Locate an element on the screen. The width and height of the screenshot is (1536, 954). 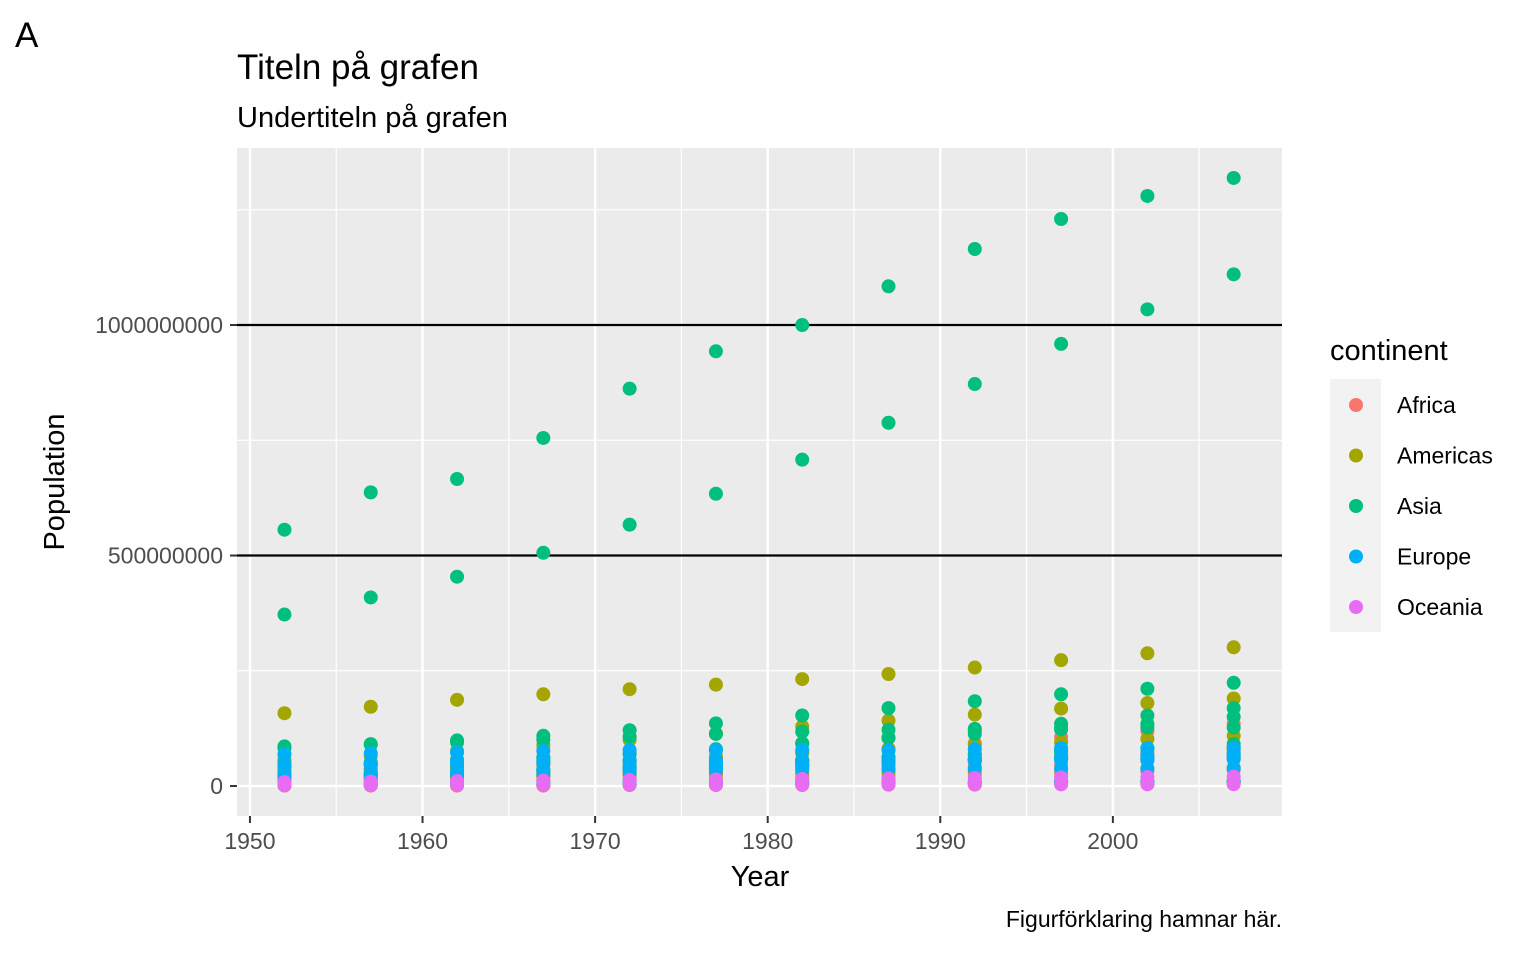
y-tick-label: 1000000000 is located at coordinates (159, 325).